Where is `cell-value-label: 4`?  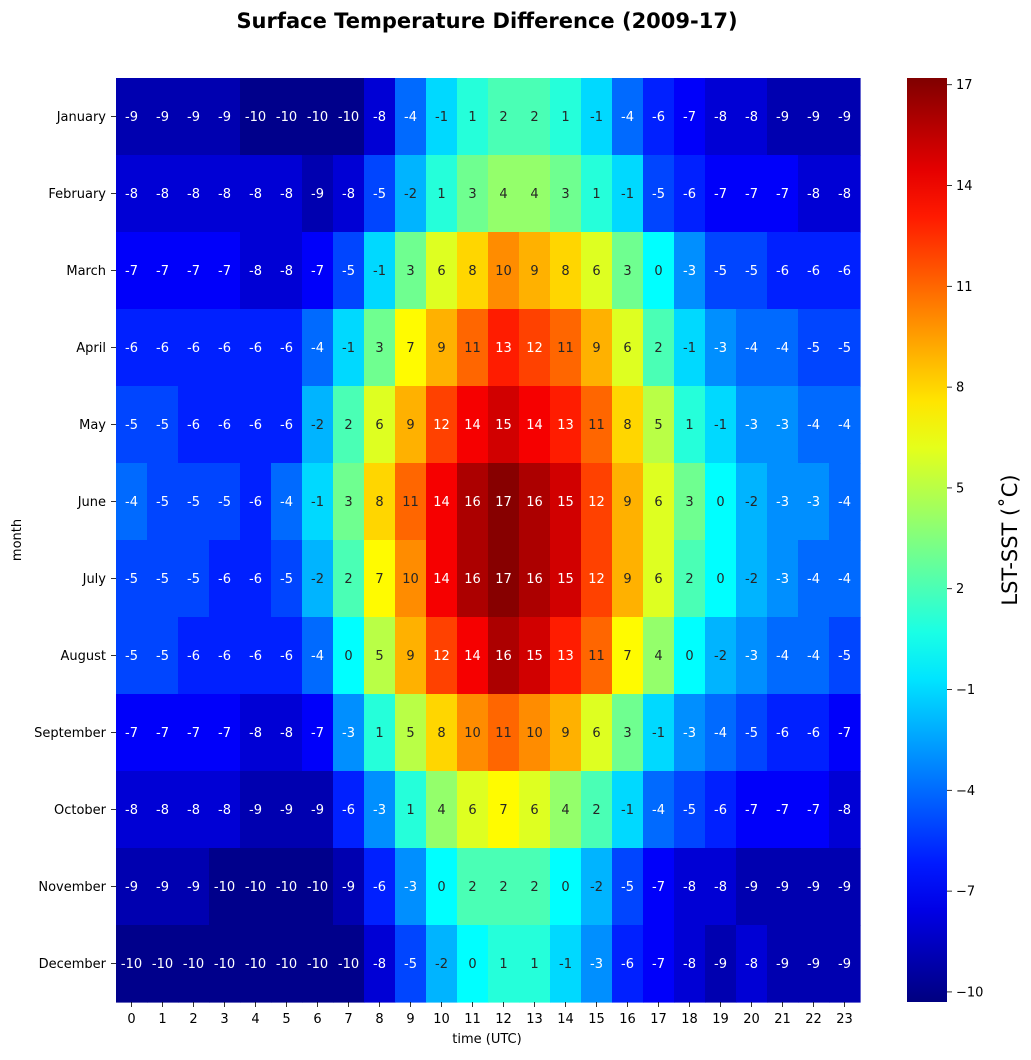 cell-value-label: 4 is located at coordinates (441, 810).